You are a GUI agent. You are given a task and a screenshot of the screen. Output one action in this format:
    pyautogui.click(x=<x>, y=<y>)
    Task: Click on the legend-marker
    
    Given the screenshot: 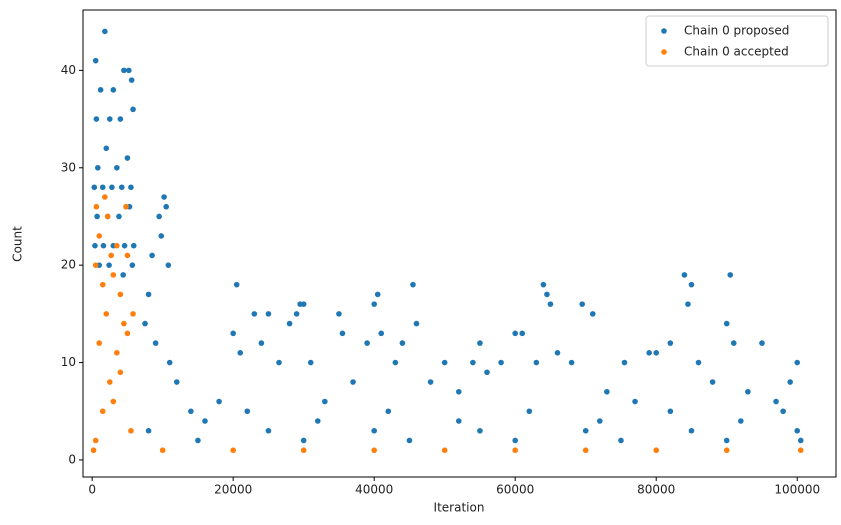 What is the action you would take?
    pyautogui.click(x=664, y=52)
    